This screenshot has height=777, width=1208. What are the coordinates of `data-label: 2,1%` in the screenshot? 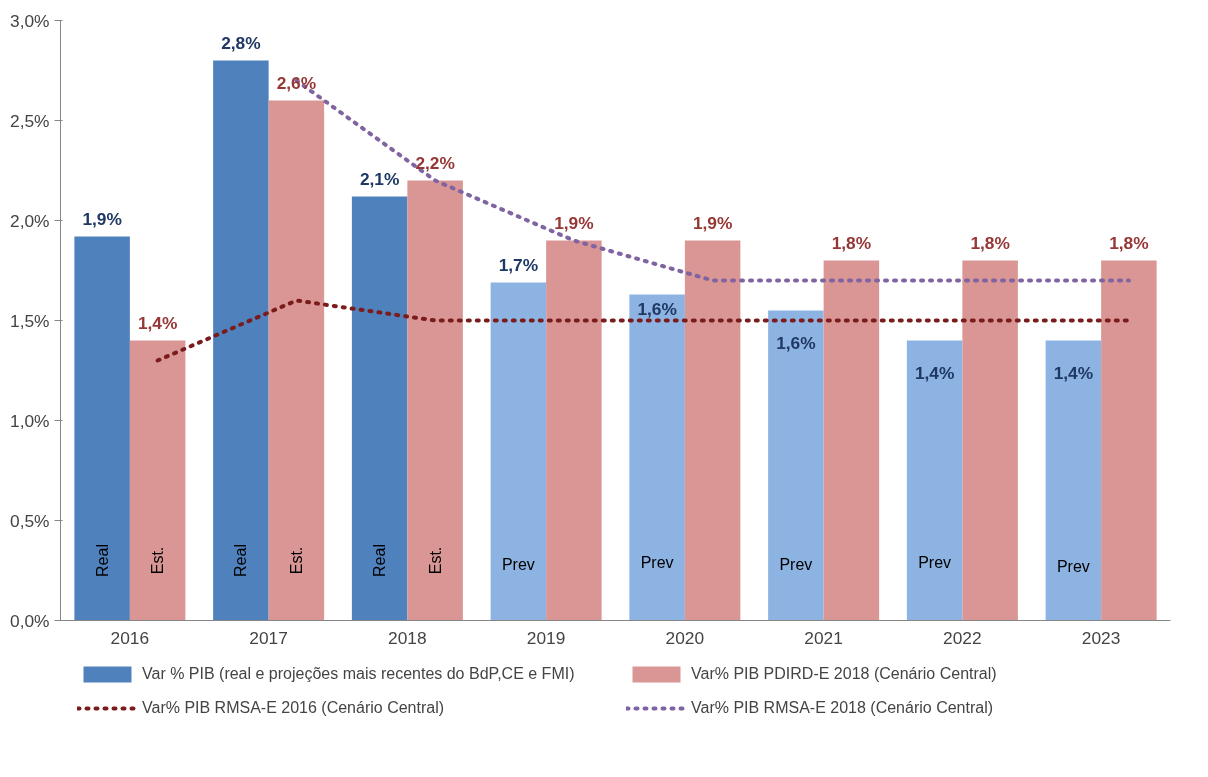 It's located at (379, 178).